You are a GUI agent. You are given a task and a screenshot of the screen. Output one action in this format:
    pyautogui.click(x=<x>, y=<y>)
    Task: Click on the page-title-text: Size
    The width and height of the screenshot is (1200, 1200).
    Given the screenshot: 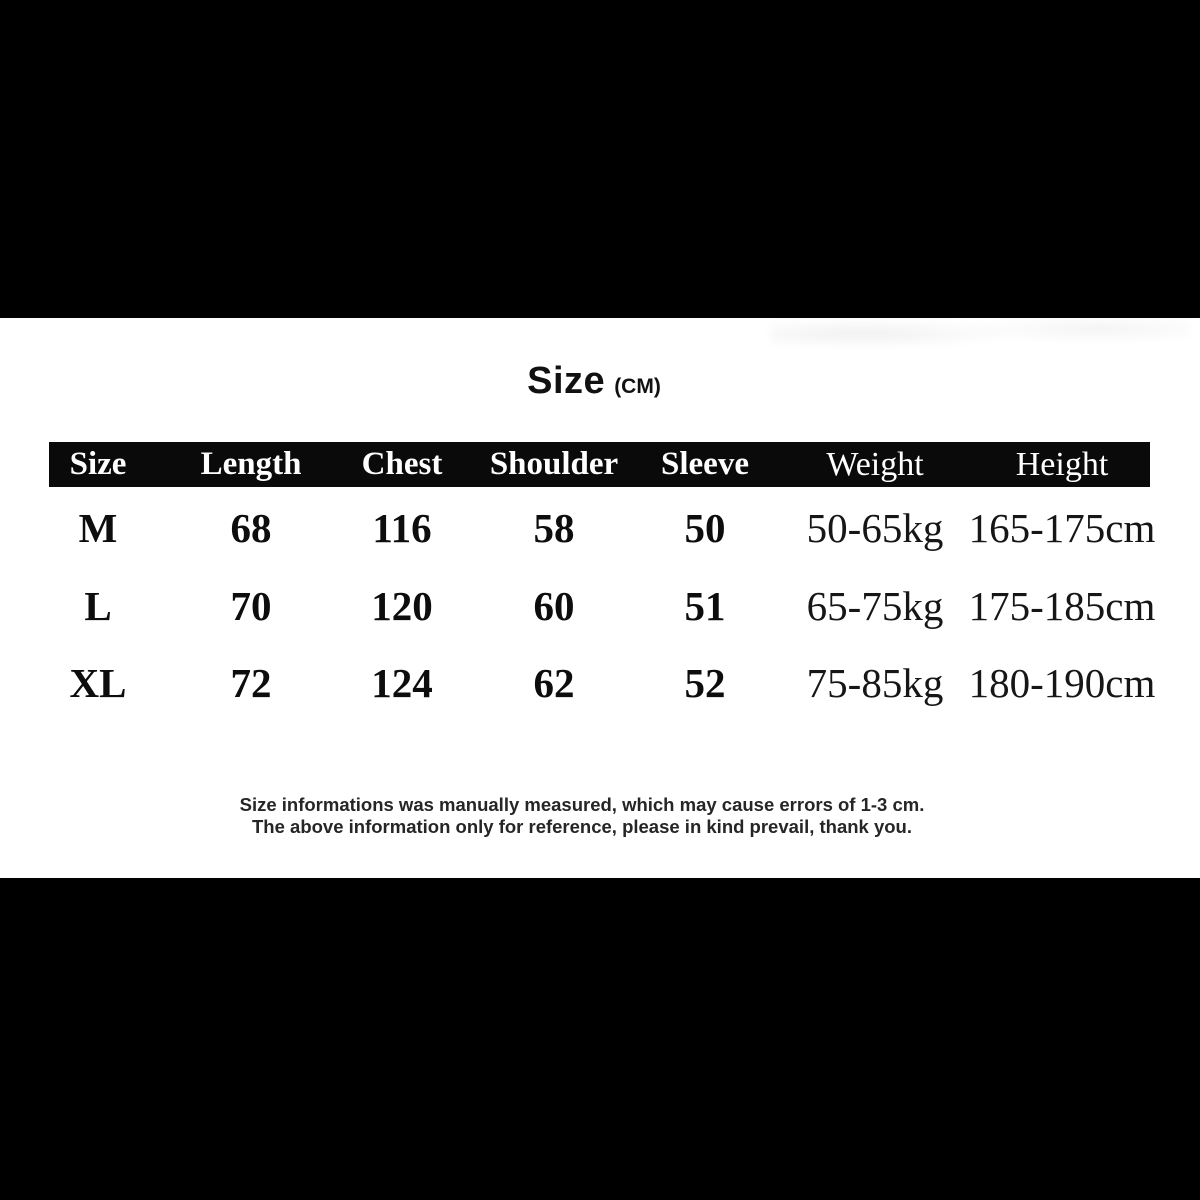 What is the action you would take?
    pyautogui.click(x=566, y=381)
    